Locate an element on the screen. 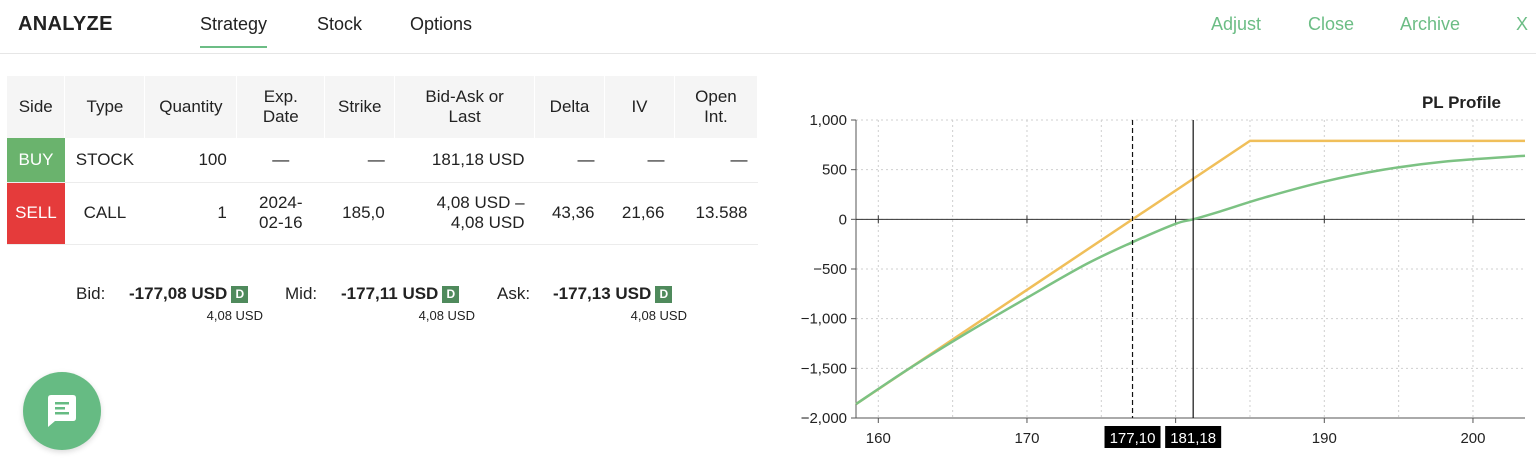 The width and height of the screenshot is (1536, 465). y-tick-label: −1,500 is located at coordinates (824, 368).